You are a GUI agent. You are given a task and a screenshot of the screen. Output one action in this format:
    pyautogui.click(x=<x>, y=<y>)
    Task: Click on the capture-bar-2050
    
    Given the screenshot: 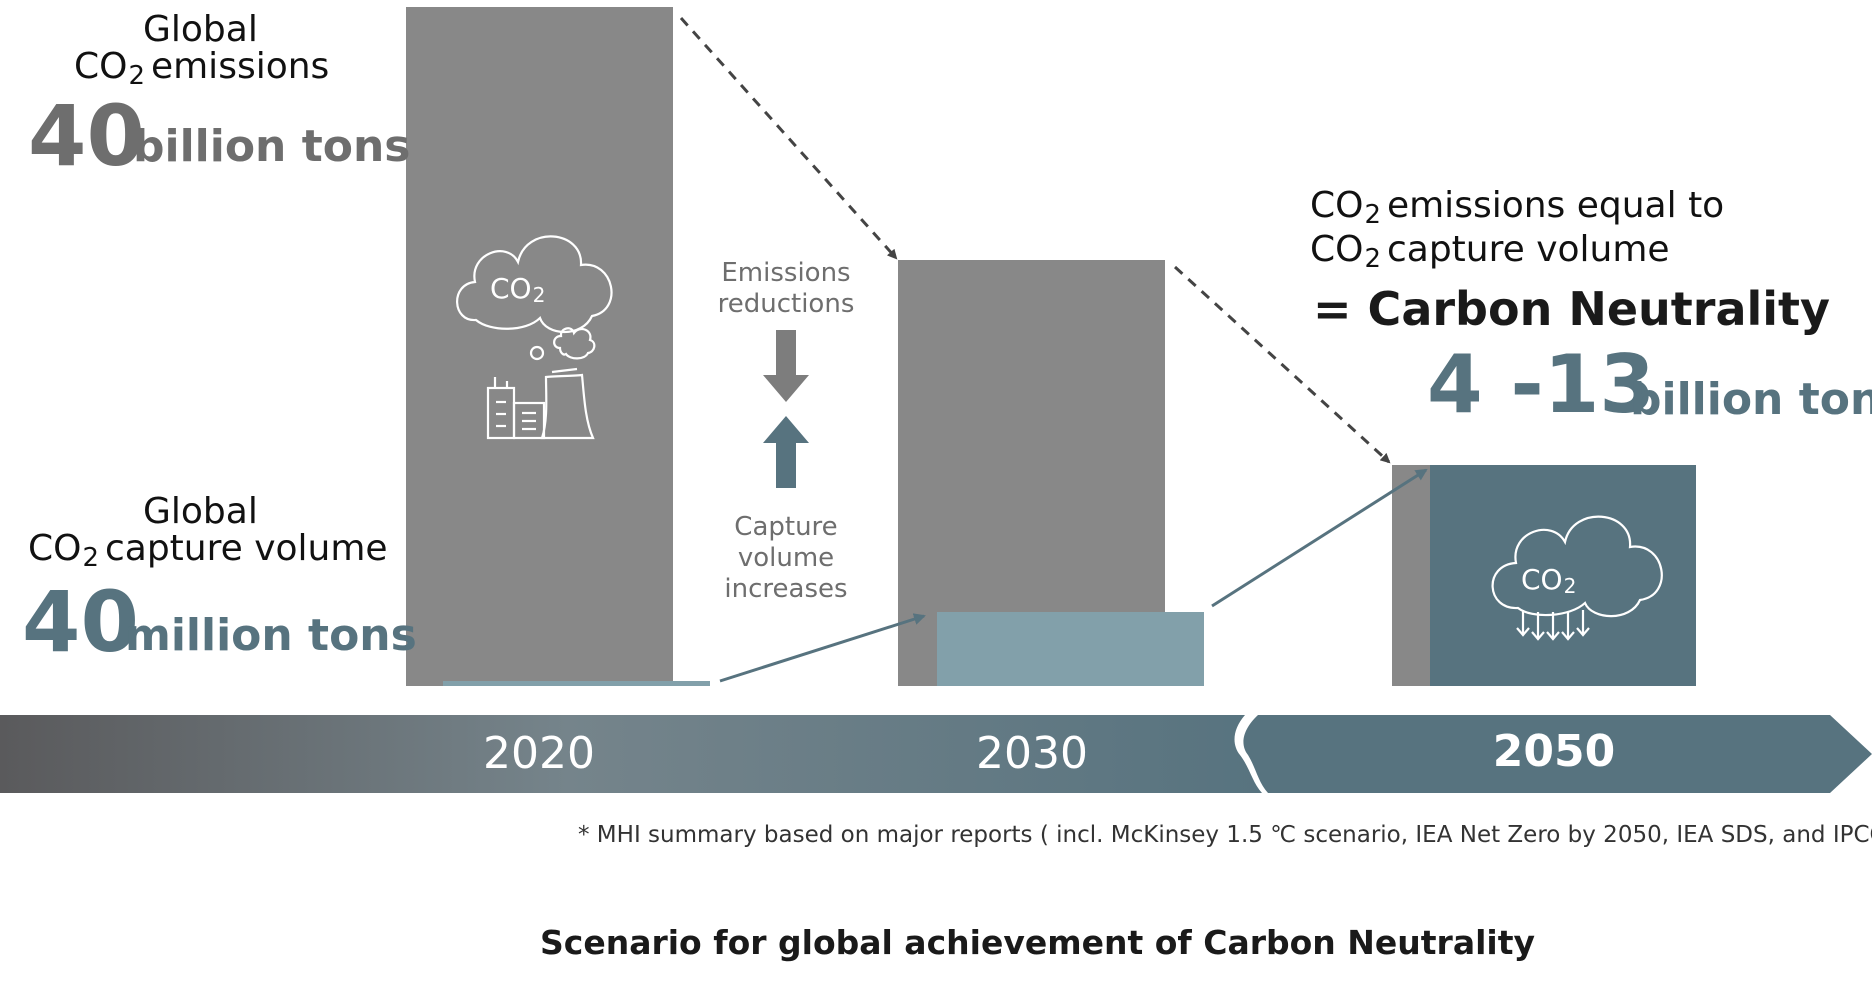 What is the action you would take?
    pyautogui.click(x=1563, y=575)
    